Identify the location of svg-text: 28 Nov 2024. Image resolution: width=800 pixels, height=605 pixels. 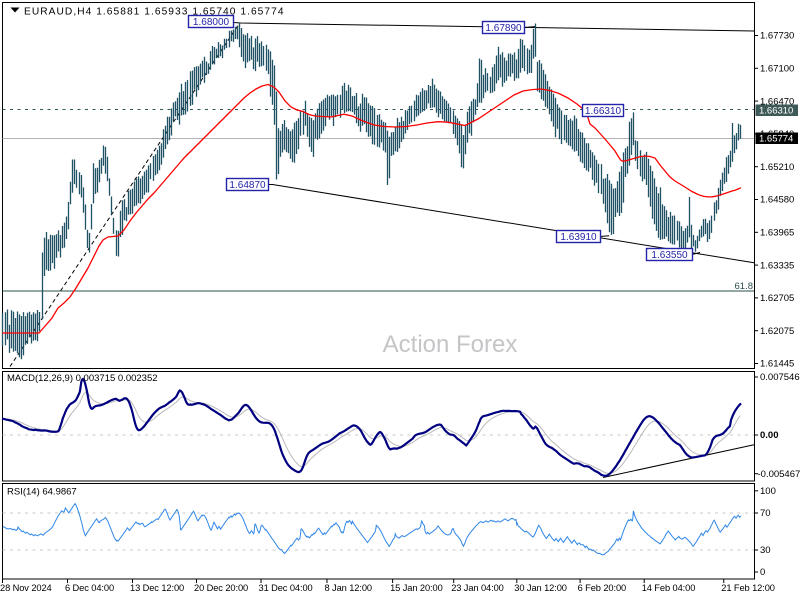
(26, 588).